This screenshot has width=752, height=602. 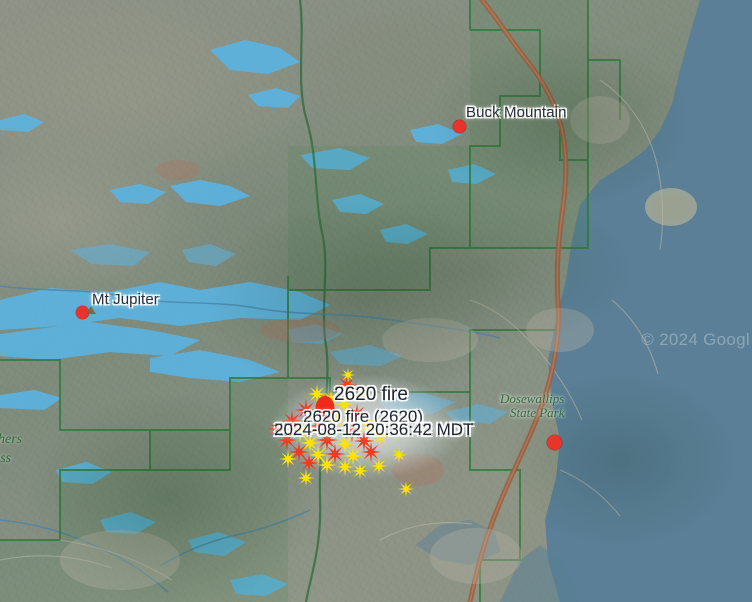 I want to click on wilderness-label-line1: hers, so click(x=11, y=439).